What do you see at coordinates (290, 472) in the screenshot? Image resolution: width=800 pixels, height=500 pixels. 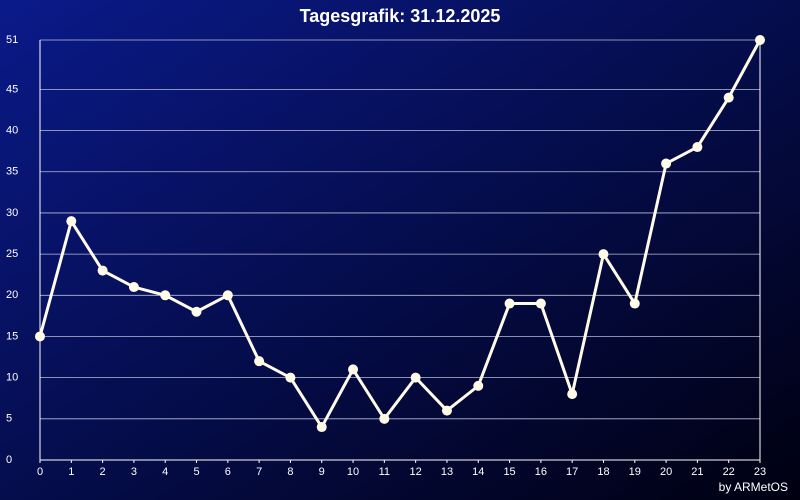 I see `x-tick-label: 8` at bounding box center [290, 472].